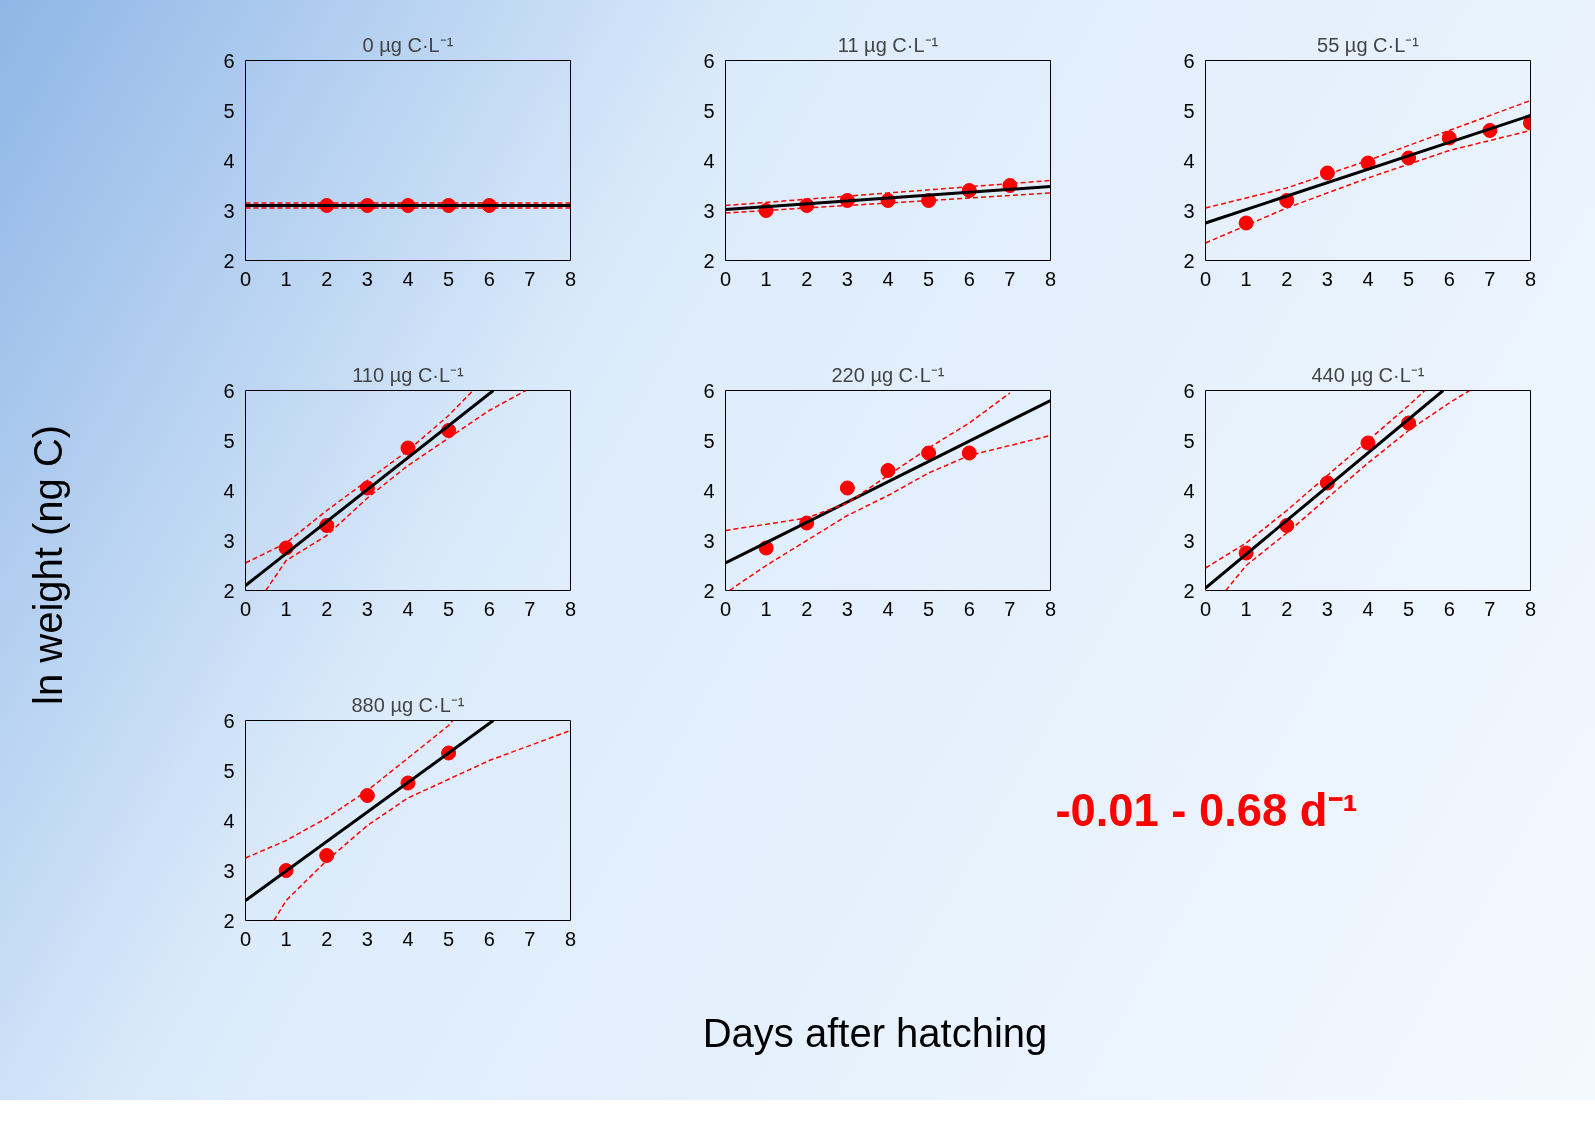  What do you see at coordinates (408, 704) in the screenshot?
I see `chart-title: 880 µg C·L⁻¹` at bounding box center [408, 704].